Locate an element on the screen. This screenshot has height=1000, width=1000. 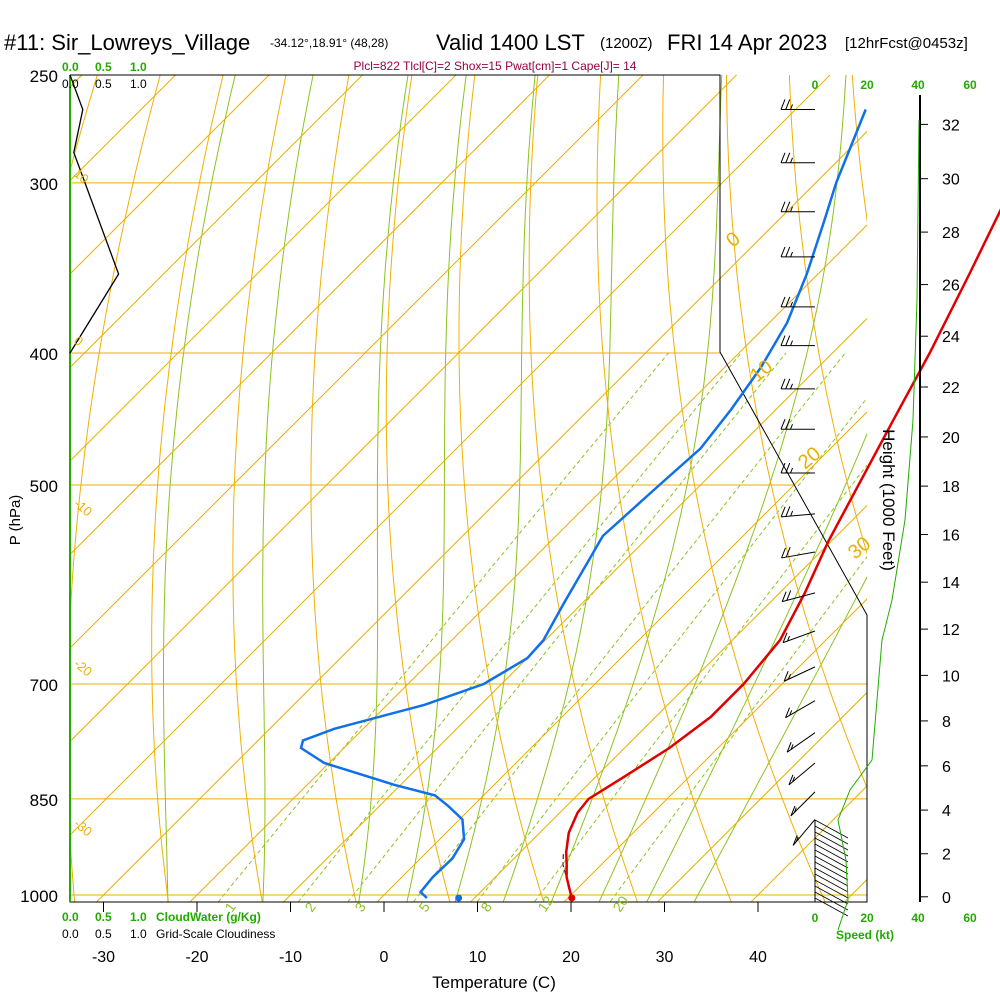
mixing-ratio-label: 3 is located at coordinates (360, 907).